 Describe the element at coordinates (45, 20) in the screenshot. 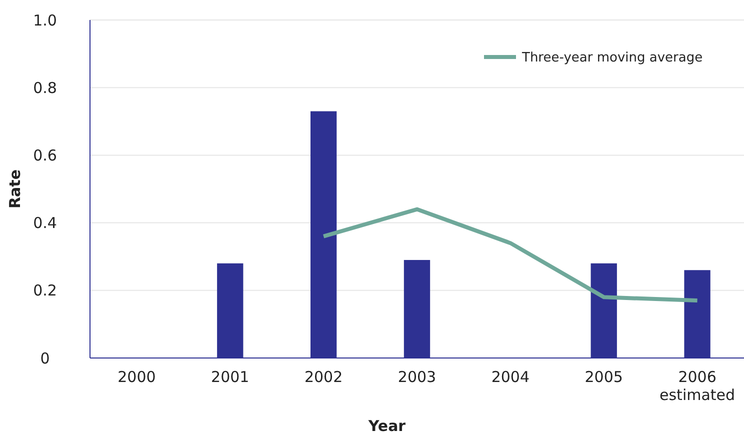

I see `y-tick-label: 1.0` at that location.